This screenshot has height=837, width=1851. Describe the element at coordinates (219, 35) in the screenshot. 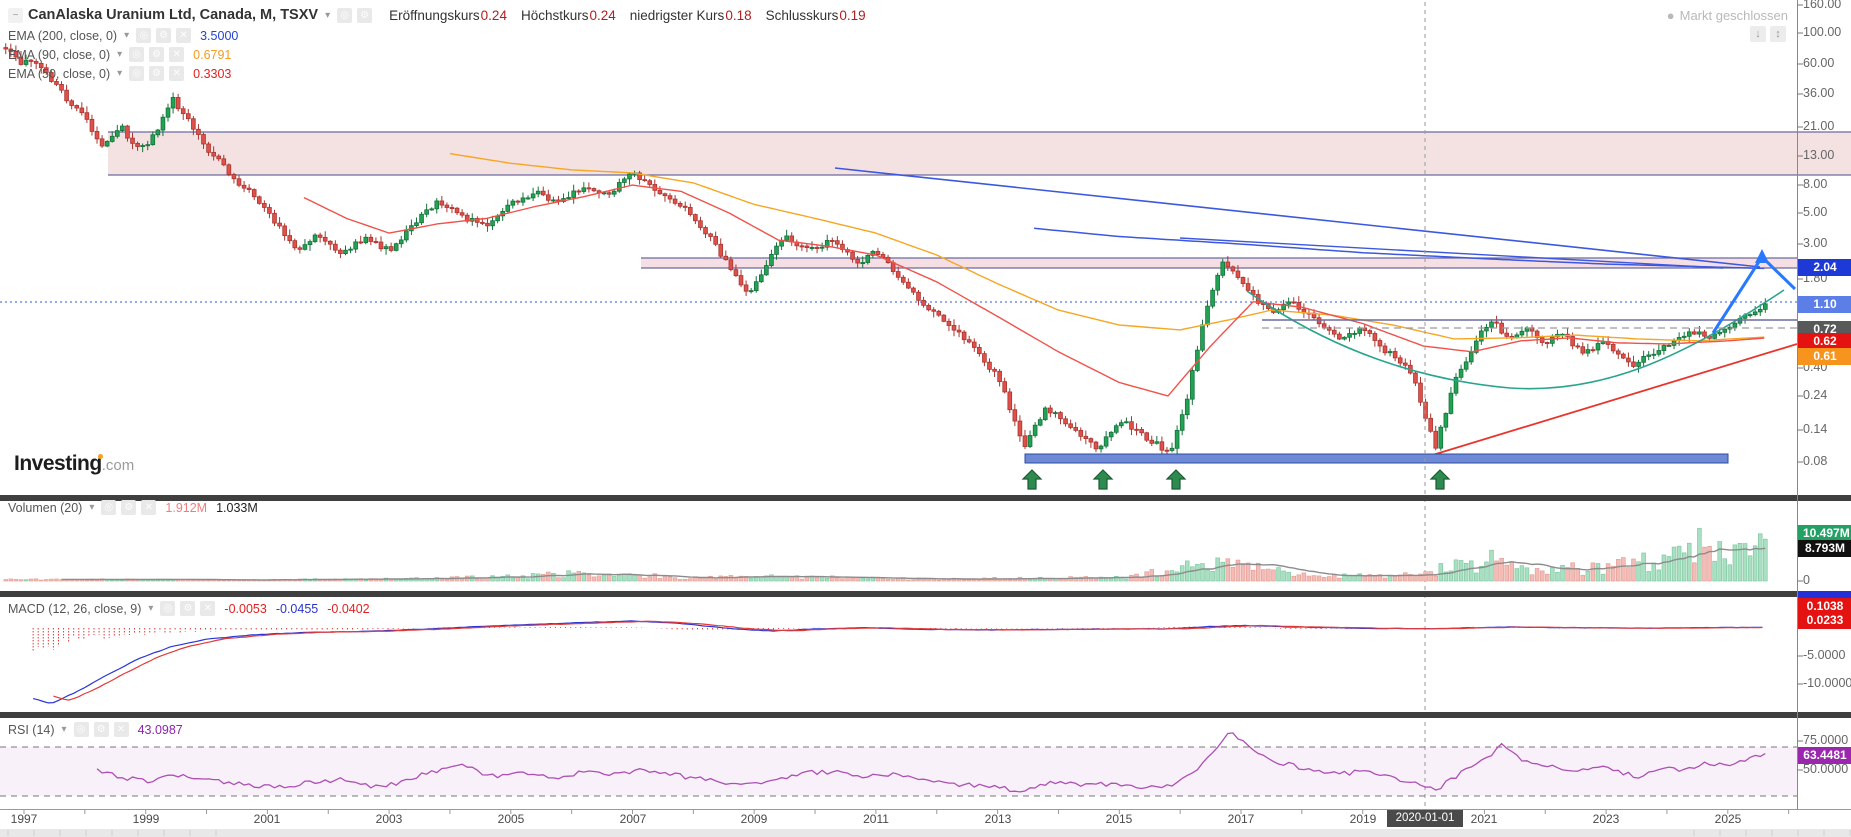

I see `indicator-value: 3.5000` at that location.